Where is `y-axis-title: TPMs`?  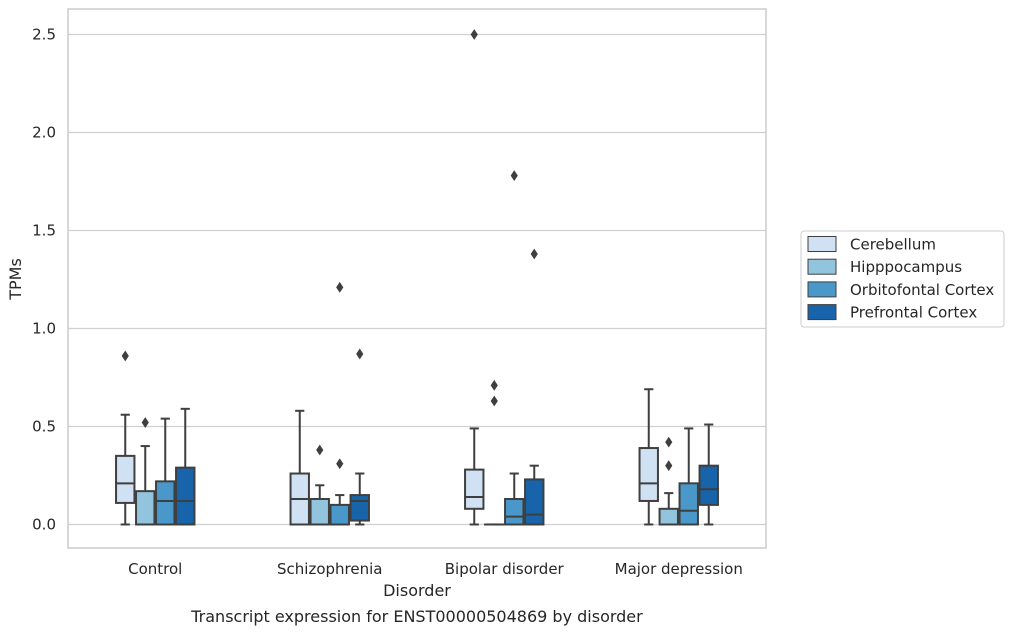 y-axis-title: TPMs is located at coordinates (15, 279).